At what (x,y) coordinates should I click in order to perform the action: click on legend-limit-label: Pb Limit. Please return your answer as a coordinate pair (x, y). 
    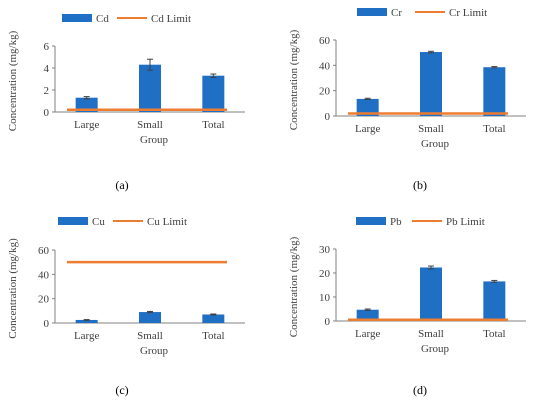
    Looking at the image, I should click on (465, 222).